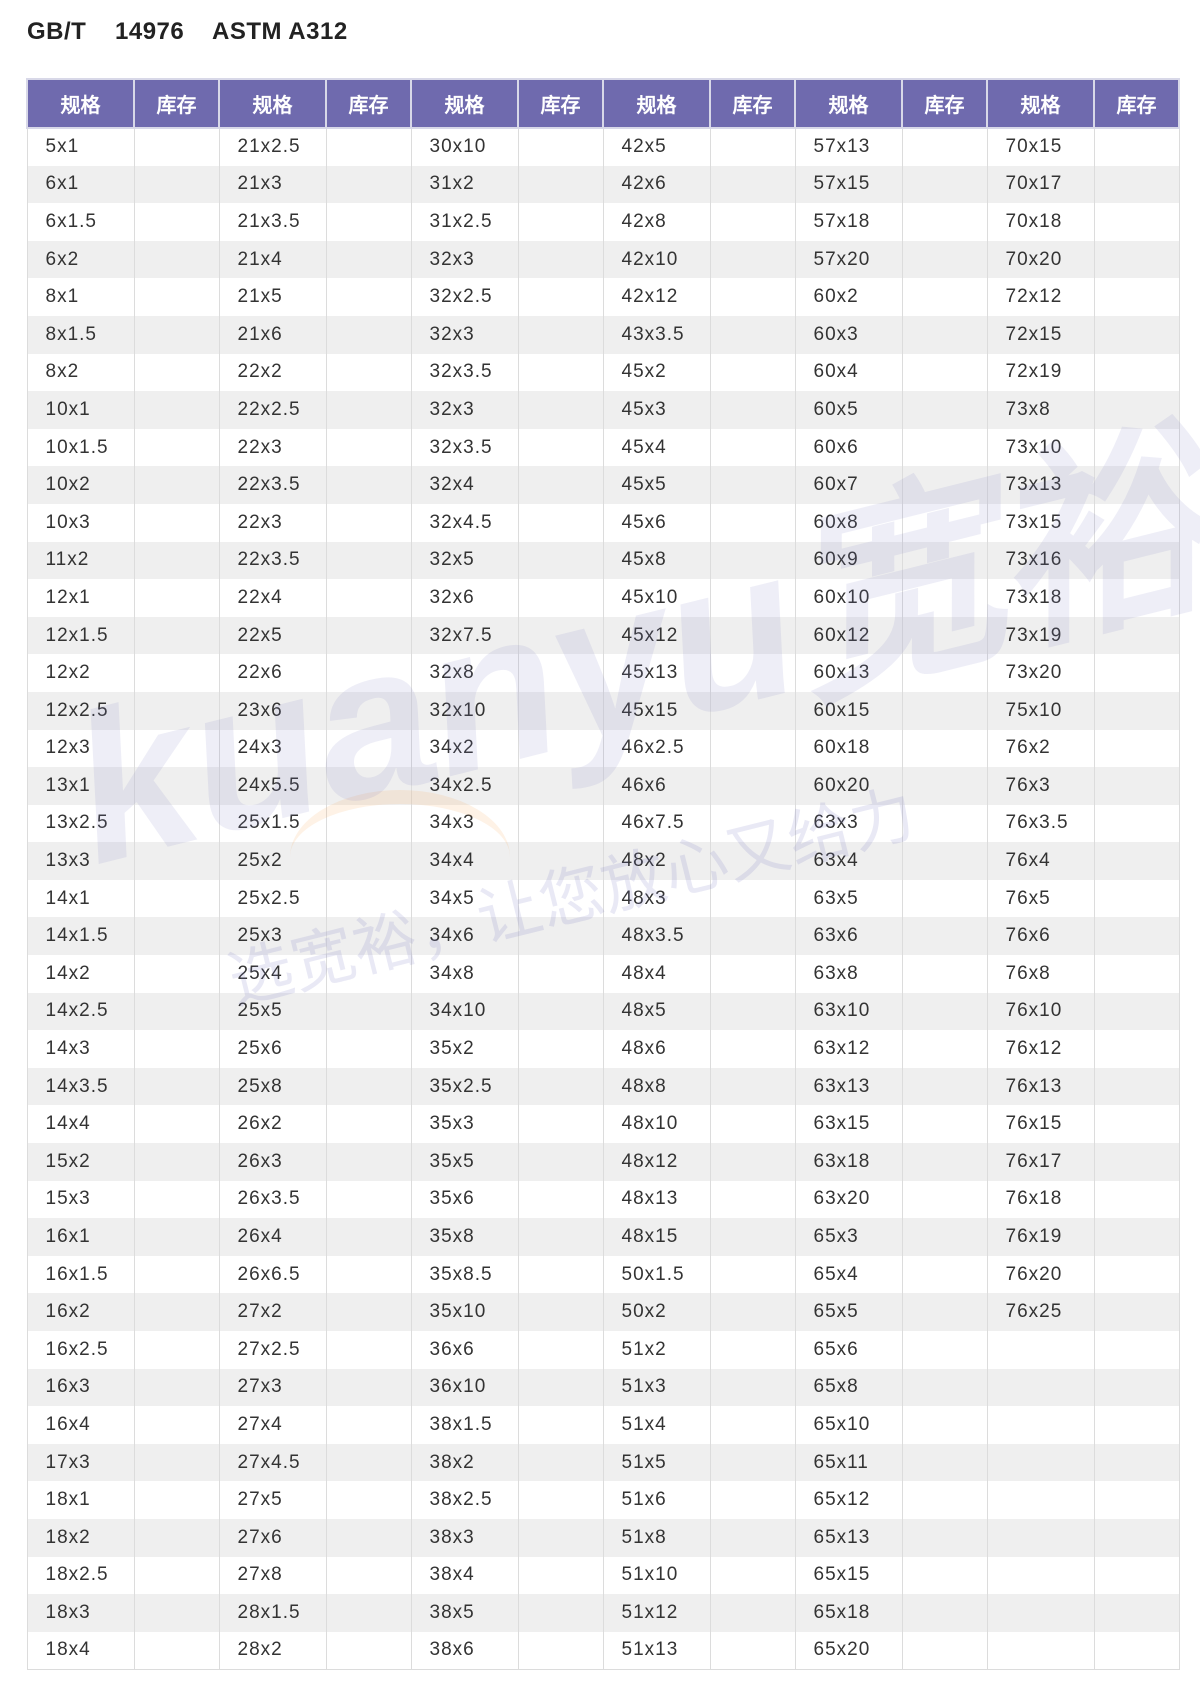 The image size is (1200, 1685). Describe the element at coordinates (272, 748) in the screenshot. I see `spec-cell: 24x3` at that location.